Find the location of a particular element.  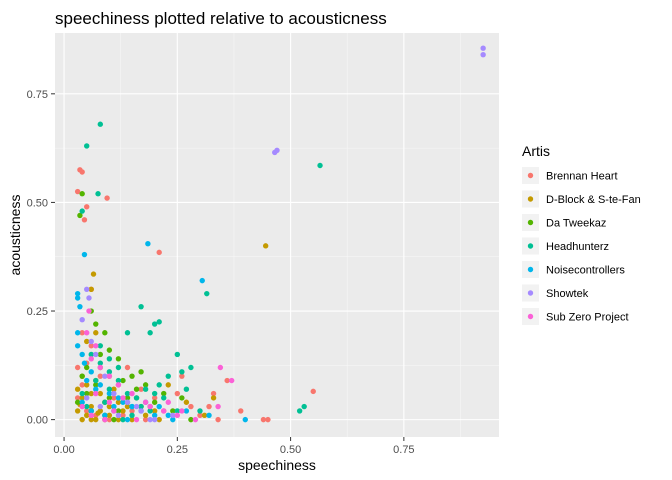

x-axis: 0.00 0.25 0.50 0.75 is located at coordinates (234, 446).